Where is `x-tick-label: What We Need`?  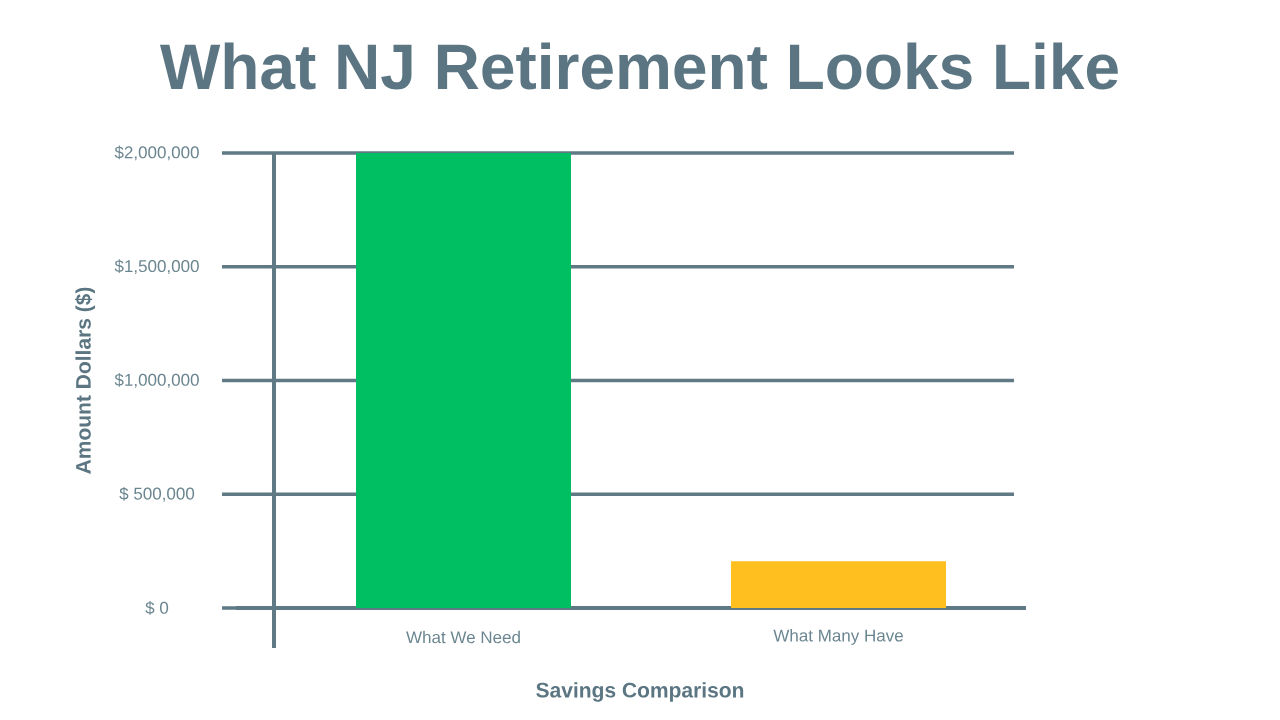
x-tick-label: What We Need is located at coordinates (463, 637).